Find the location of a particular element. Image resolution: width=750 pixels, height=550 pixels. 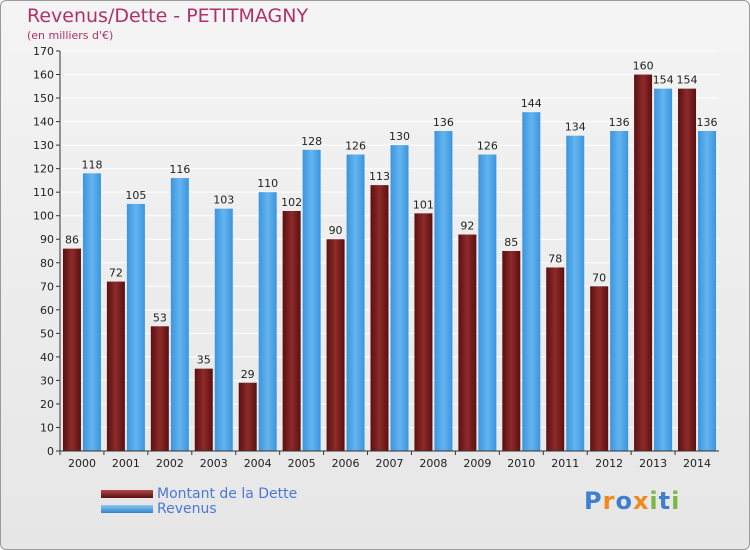

data-label-revenus: 118 is located at coordinates (91, 164).